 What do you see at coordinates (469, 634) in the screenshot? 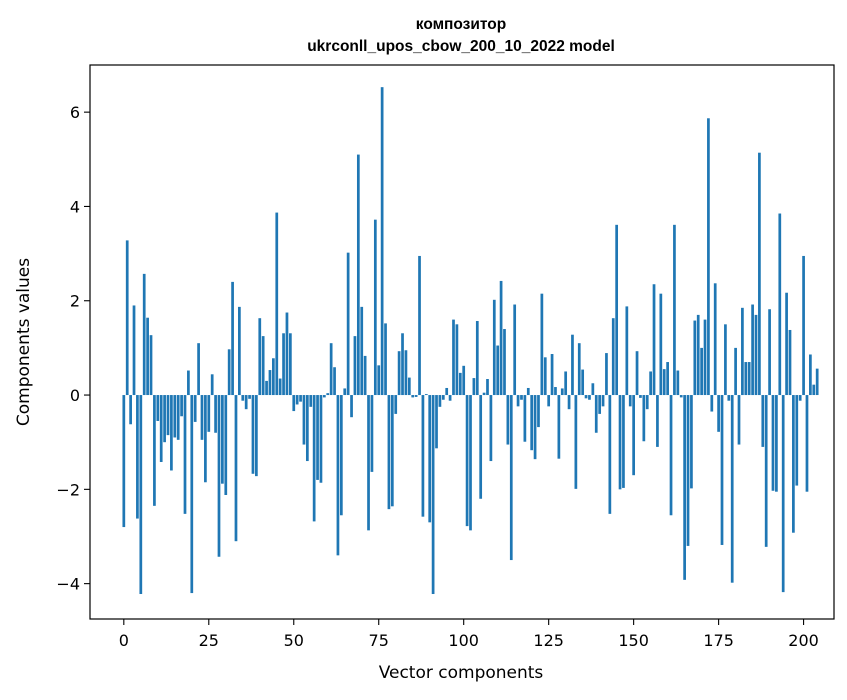
I see `x-axis-ticks: 0 25 50 75 100 125 150 175 200` at bounding box center [469, 634].